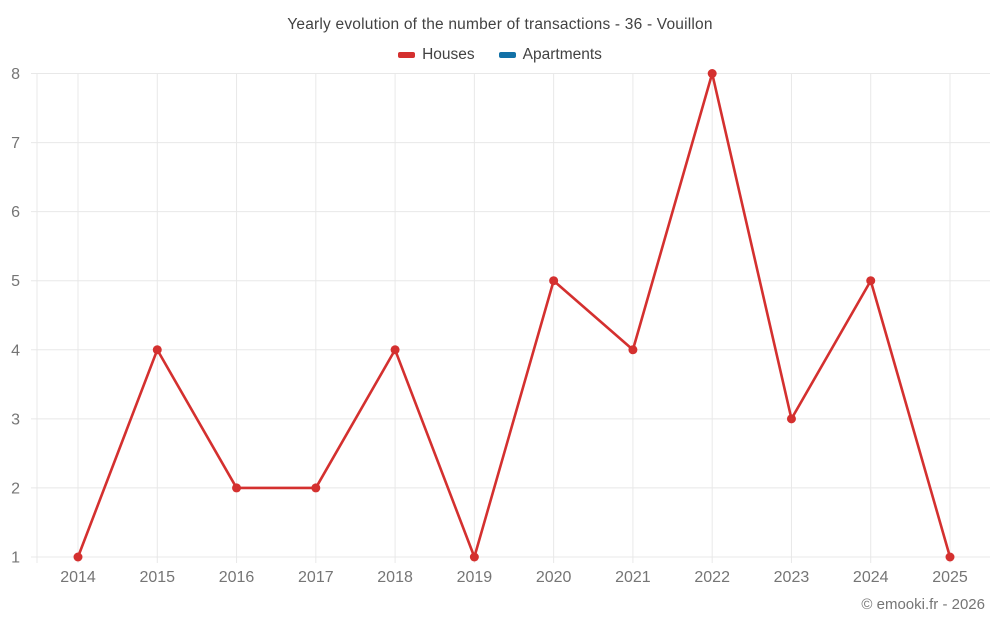  I want to click on y-axis-label: 7, so click(15, 143).